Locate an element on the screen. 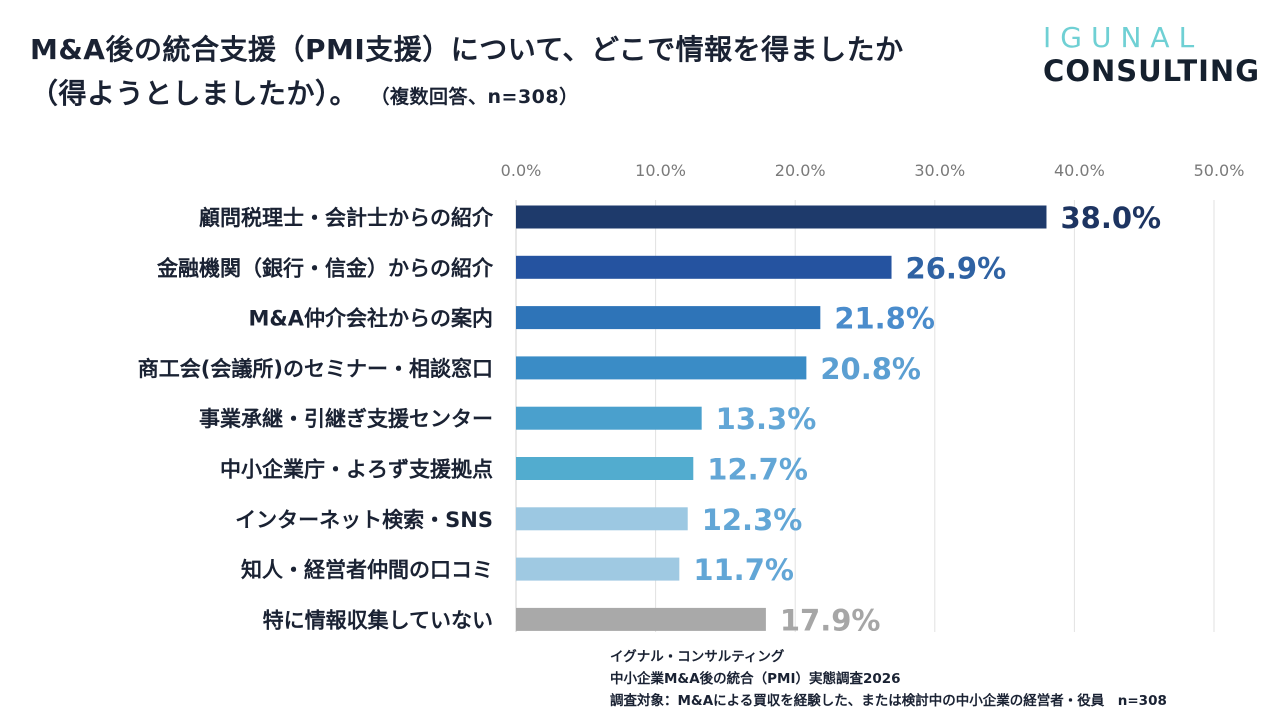 The image size is (1280, 719). x-tick-label: 0.0% is located at coordinates (521, 170).